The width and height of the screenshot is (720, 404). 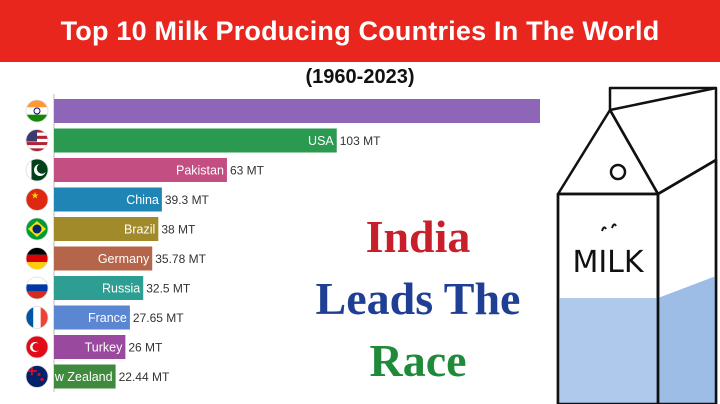 What do you see at coordinates (104, 348) in the screenshot?
I see `bar-category-label: Turkey` at bounding box center [104, 348].